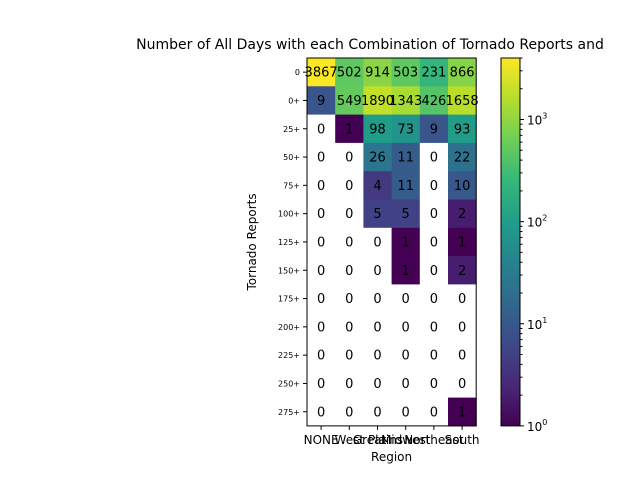  Describe the element at coordinates (537, 119) in the screenshot. I see `colorbar-tick-label: 10³` at that location.